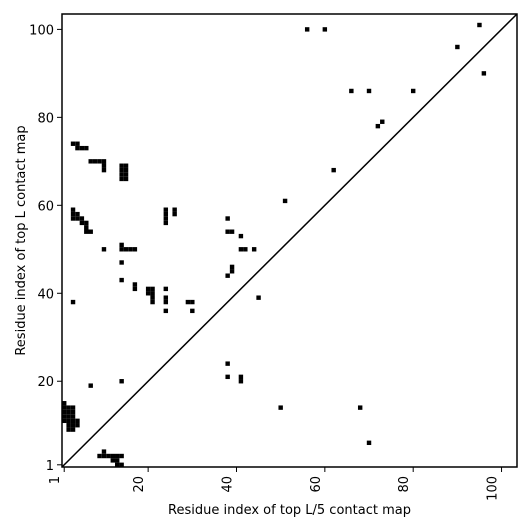 The image size is (531, 531). Describe the element at coordinates (45, 118) in the screenshot. I see `y-tick-label: 80` at that location.